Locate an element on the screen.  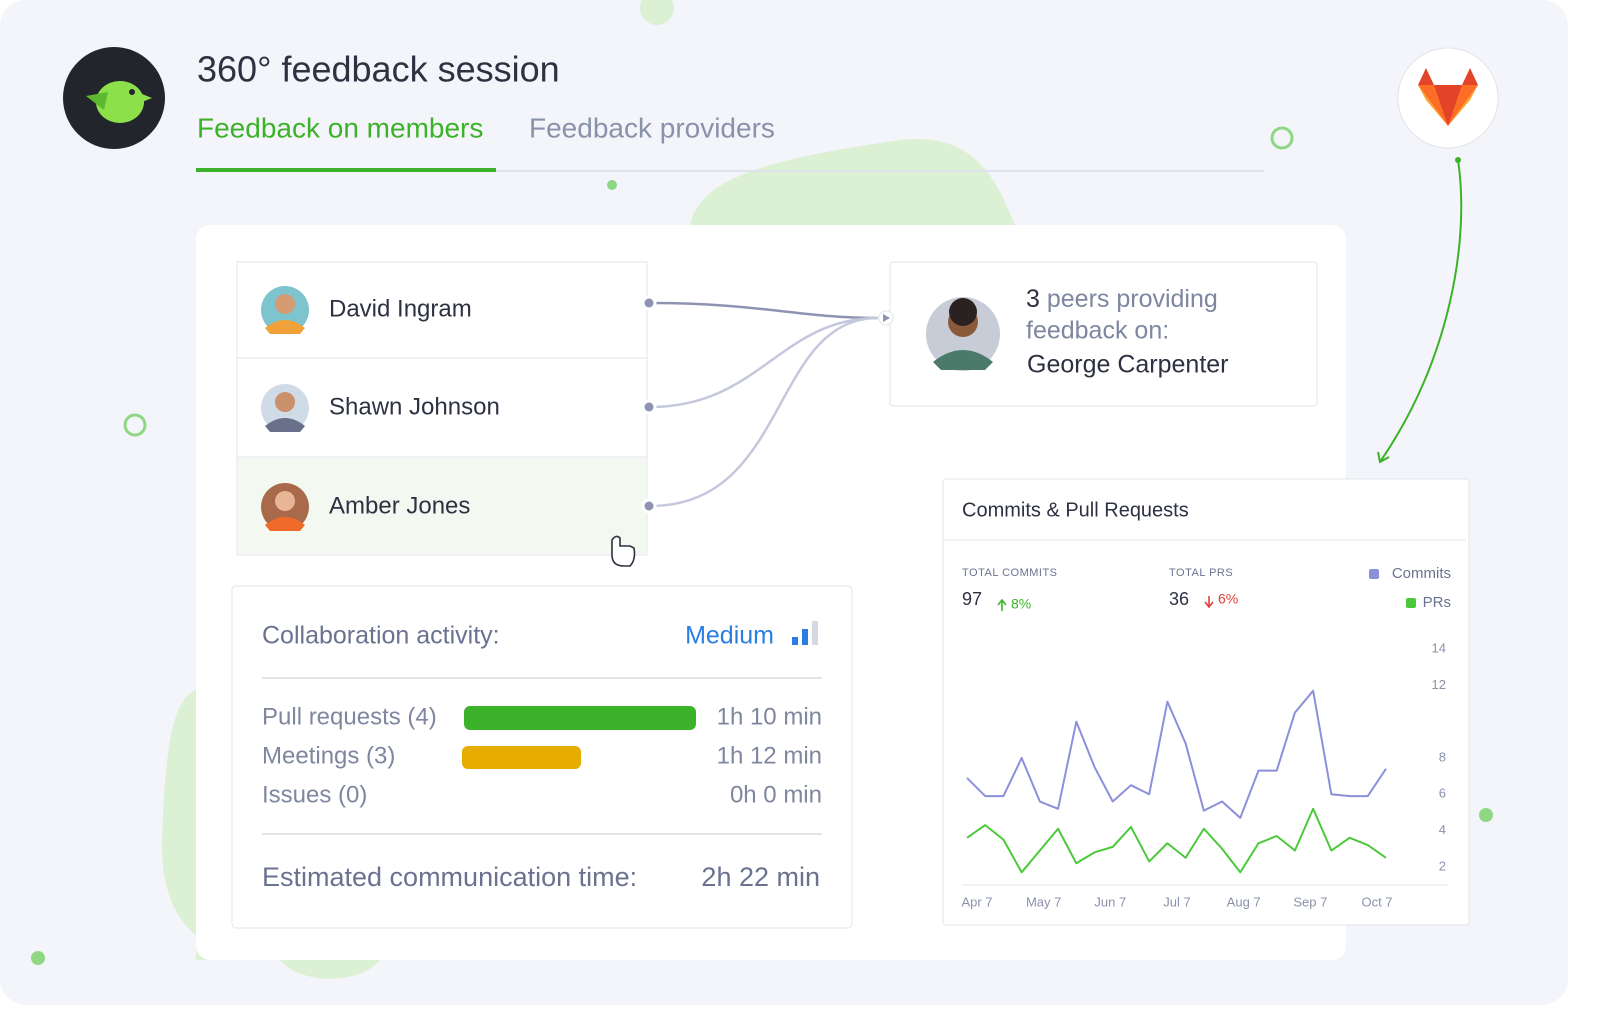
stat-value: 36 is located at coordinates (1179, 599).